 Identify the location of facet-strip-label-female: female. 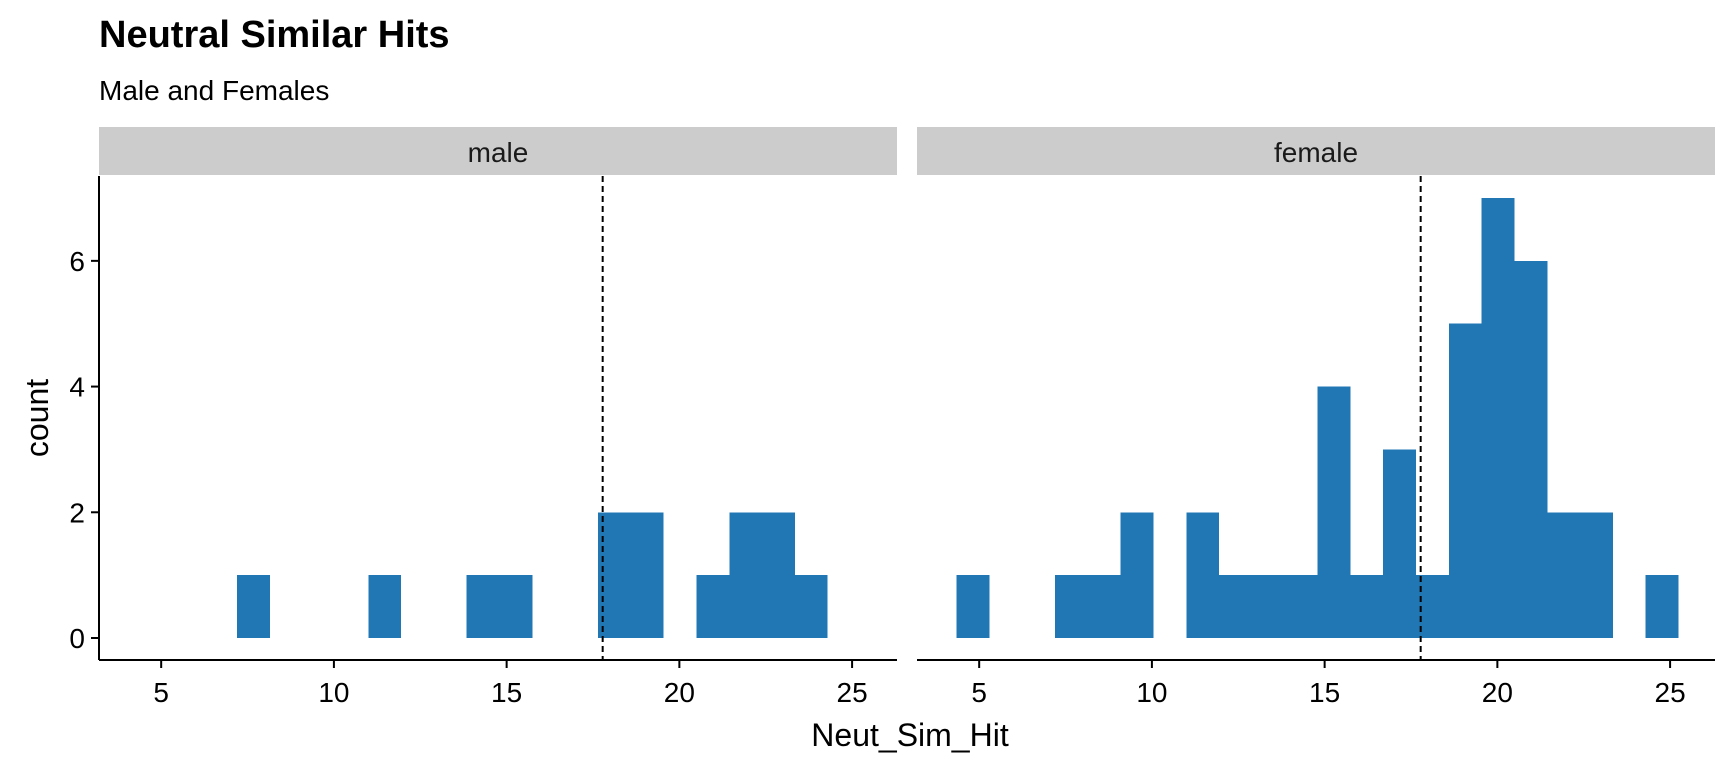
(1316, 152).